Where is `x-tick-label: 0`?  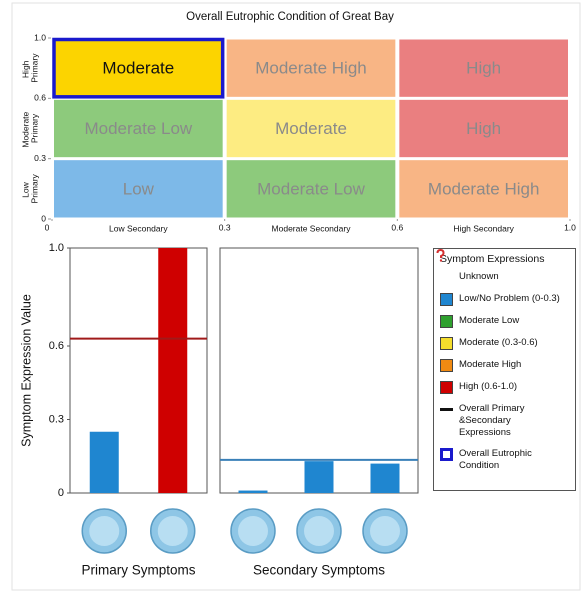
x-tick-label: 0 is located at coordinates (47, 227).